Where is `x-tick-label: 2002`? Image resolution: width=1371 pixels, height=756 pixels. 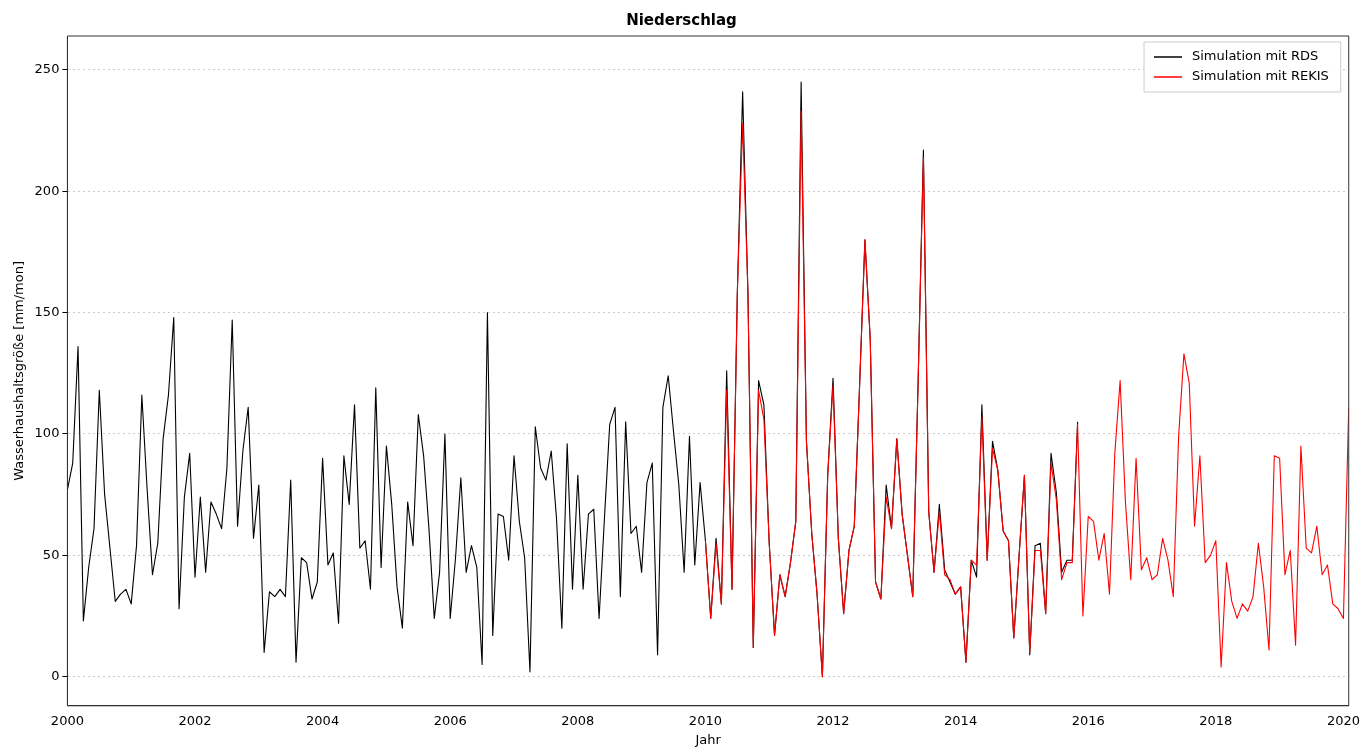
x-tick-label: 2002 is located at coordinates (195, 720).